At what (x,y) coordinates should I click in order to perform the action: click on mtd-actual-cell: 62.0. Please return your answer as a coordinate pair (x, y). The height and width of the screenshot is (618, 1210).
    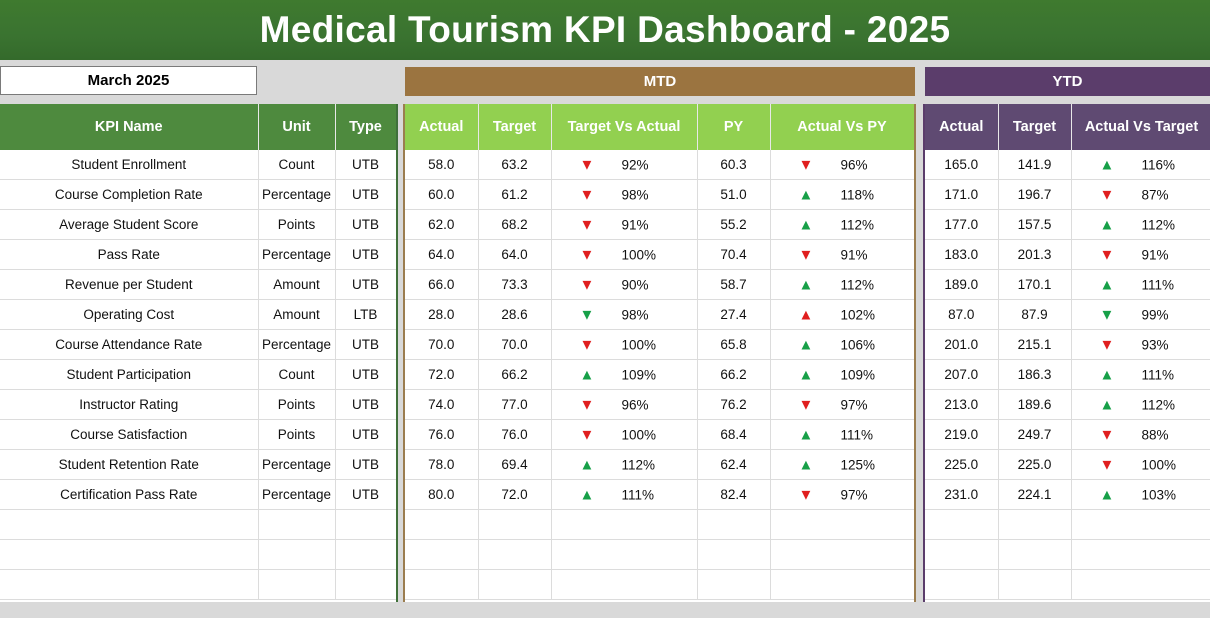
    Looking at the image, I should click on (442, 224).